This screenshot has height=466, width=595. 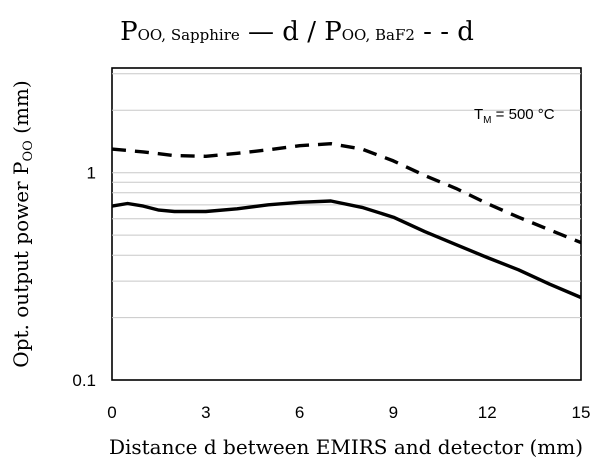 What do you see at coordinates (111, 412) in the screenshot?
I see `x-tick-label: 0` at bounding box center [111, 412].